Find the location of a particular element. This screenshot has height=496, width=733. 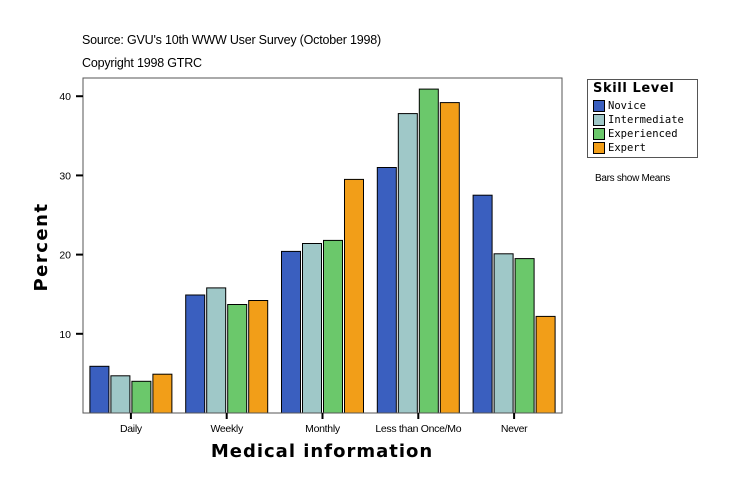

x-axis-label: Medical information is located at coordinates (322, 451).